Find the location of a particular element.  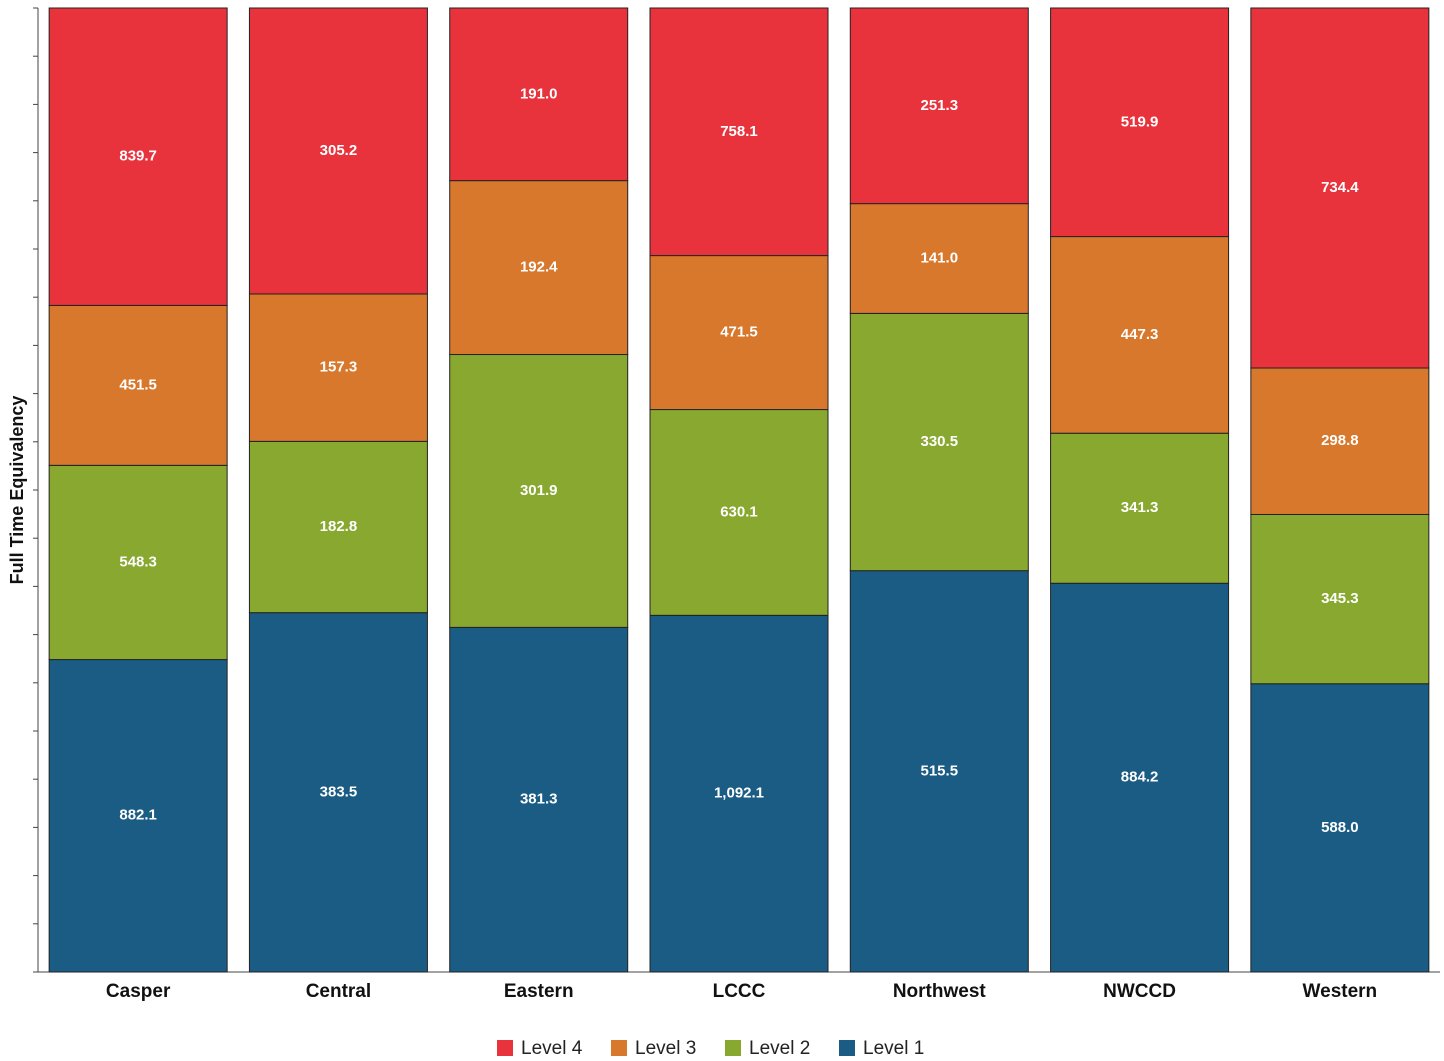

data-label: 515.5 is located at coordinates (940, 770).